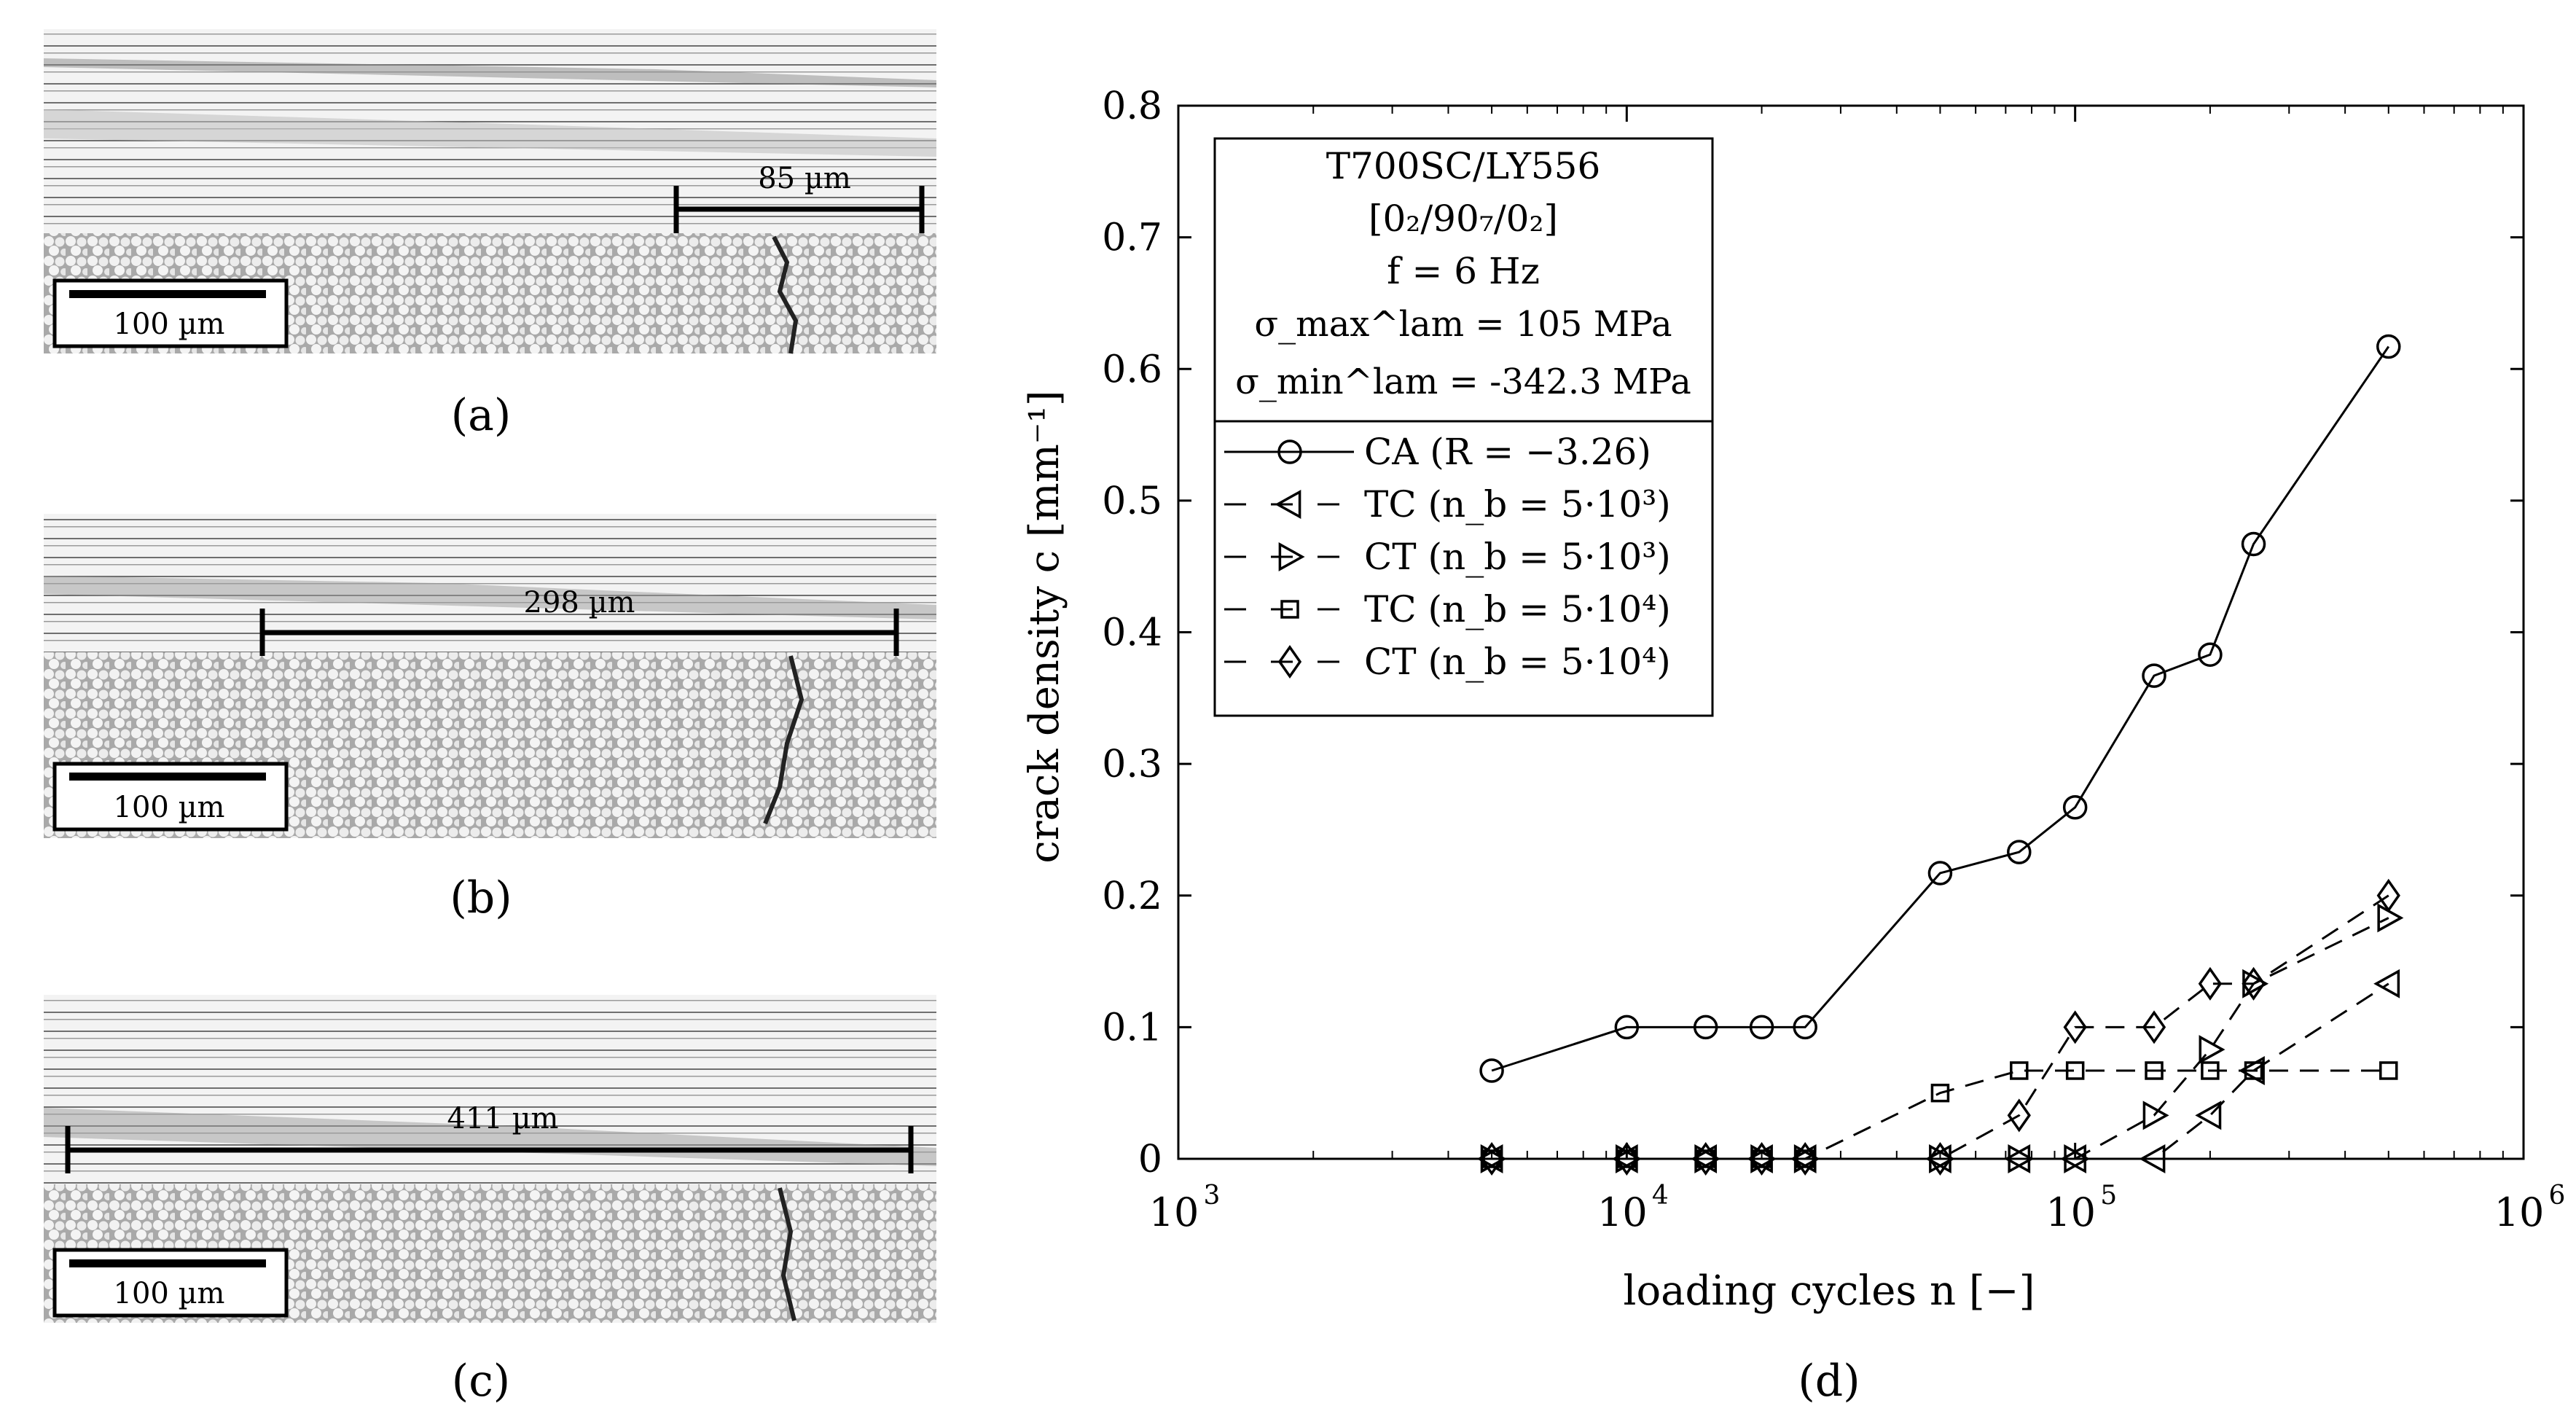 The width and height of the screenshot is (2576, 1419). Describe the element at coordinates (579, 602) in the screenshot. I see `crack-measure-b-label: 298 µm` at that location.